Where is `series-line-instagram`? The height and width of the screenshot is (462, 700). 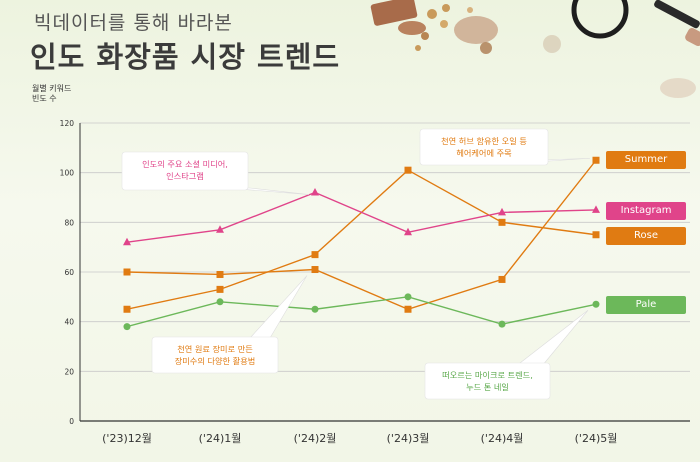
series-line-instagram is located at coordinates (361, 217).